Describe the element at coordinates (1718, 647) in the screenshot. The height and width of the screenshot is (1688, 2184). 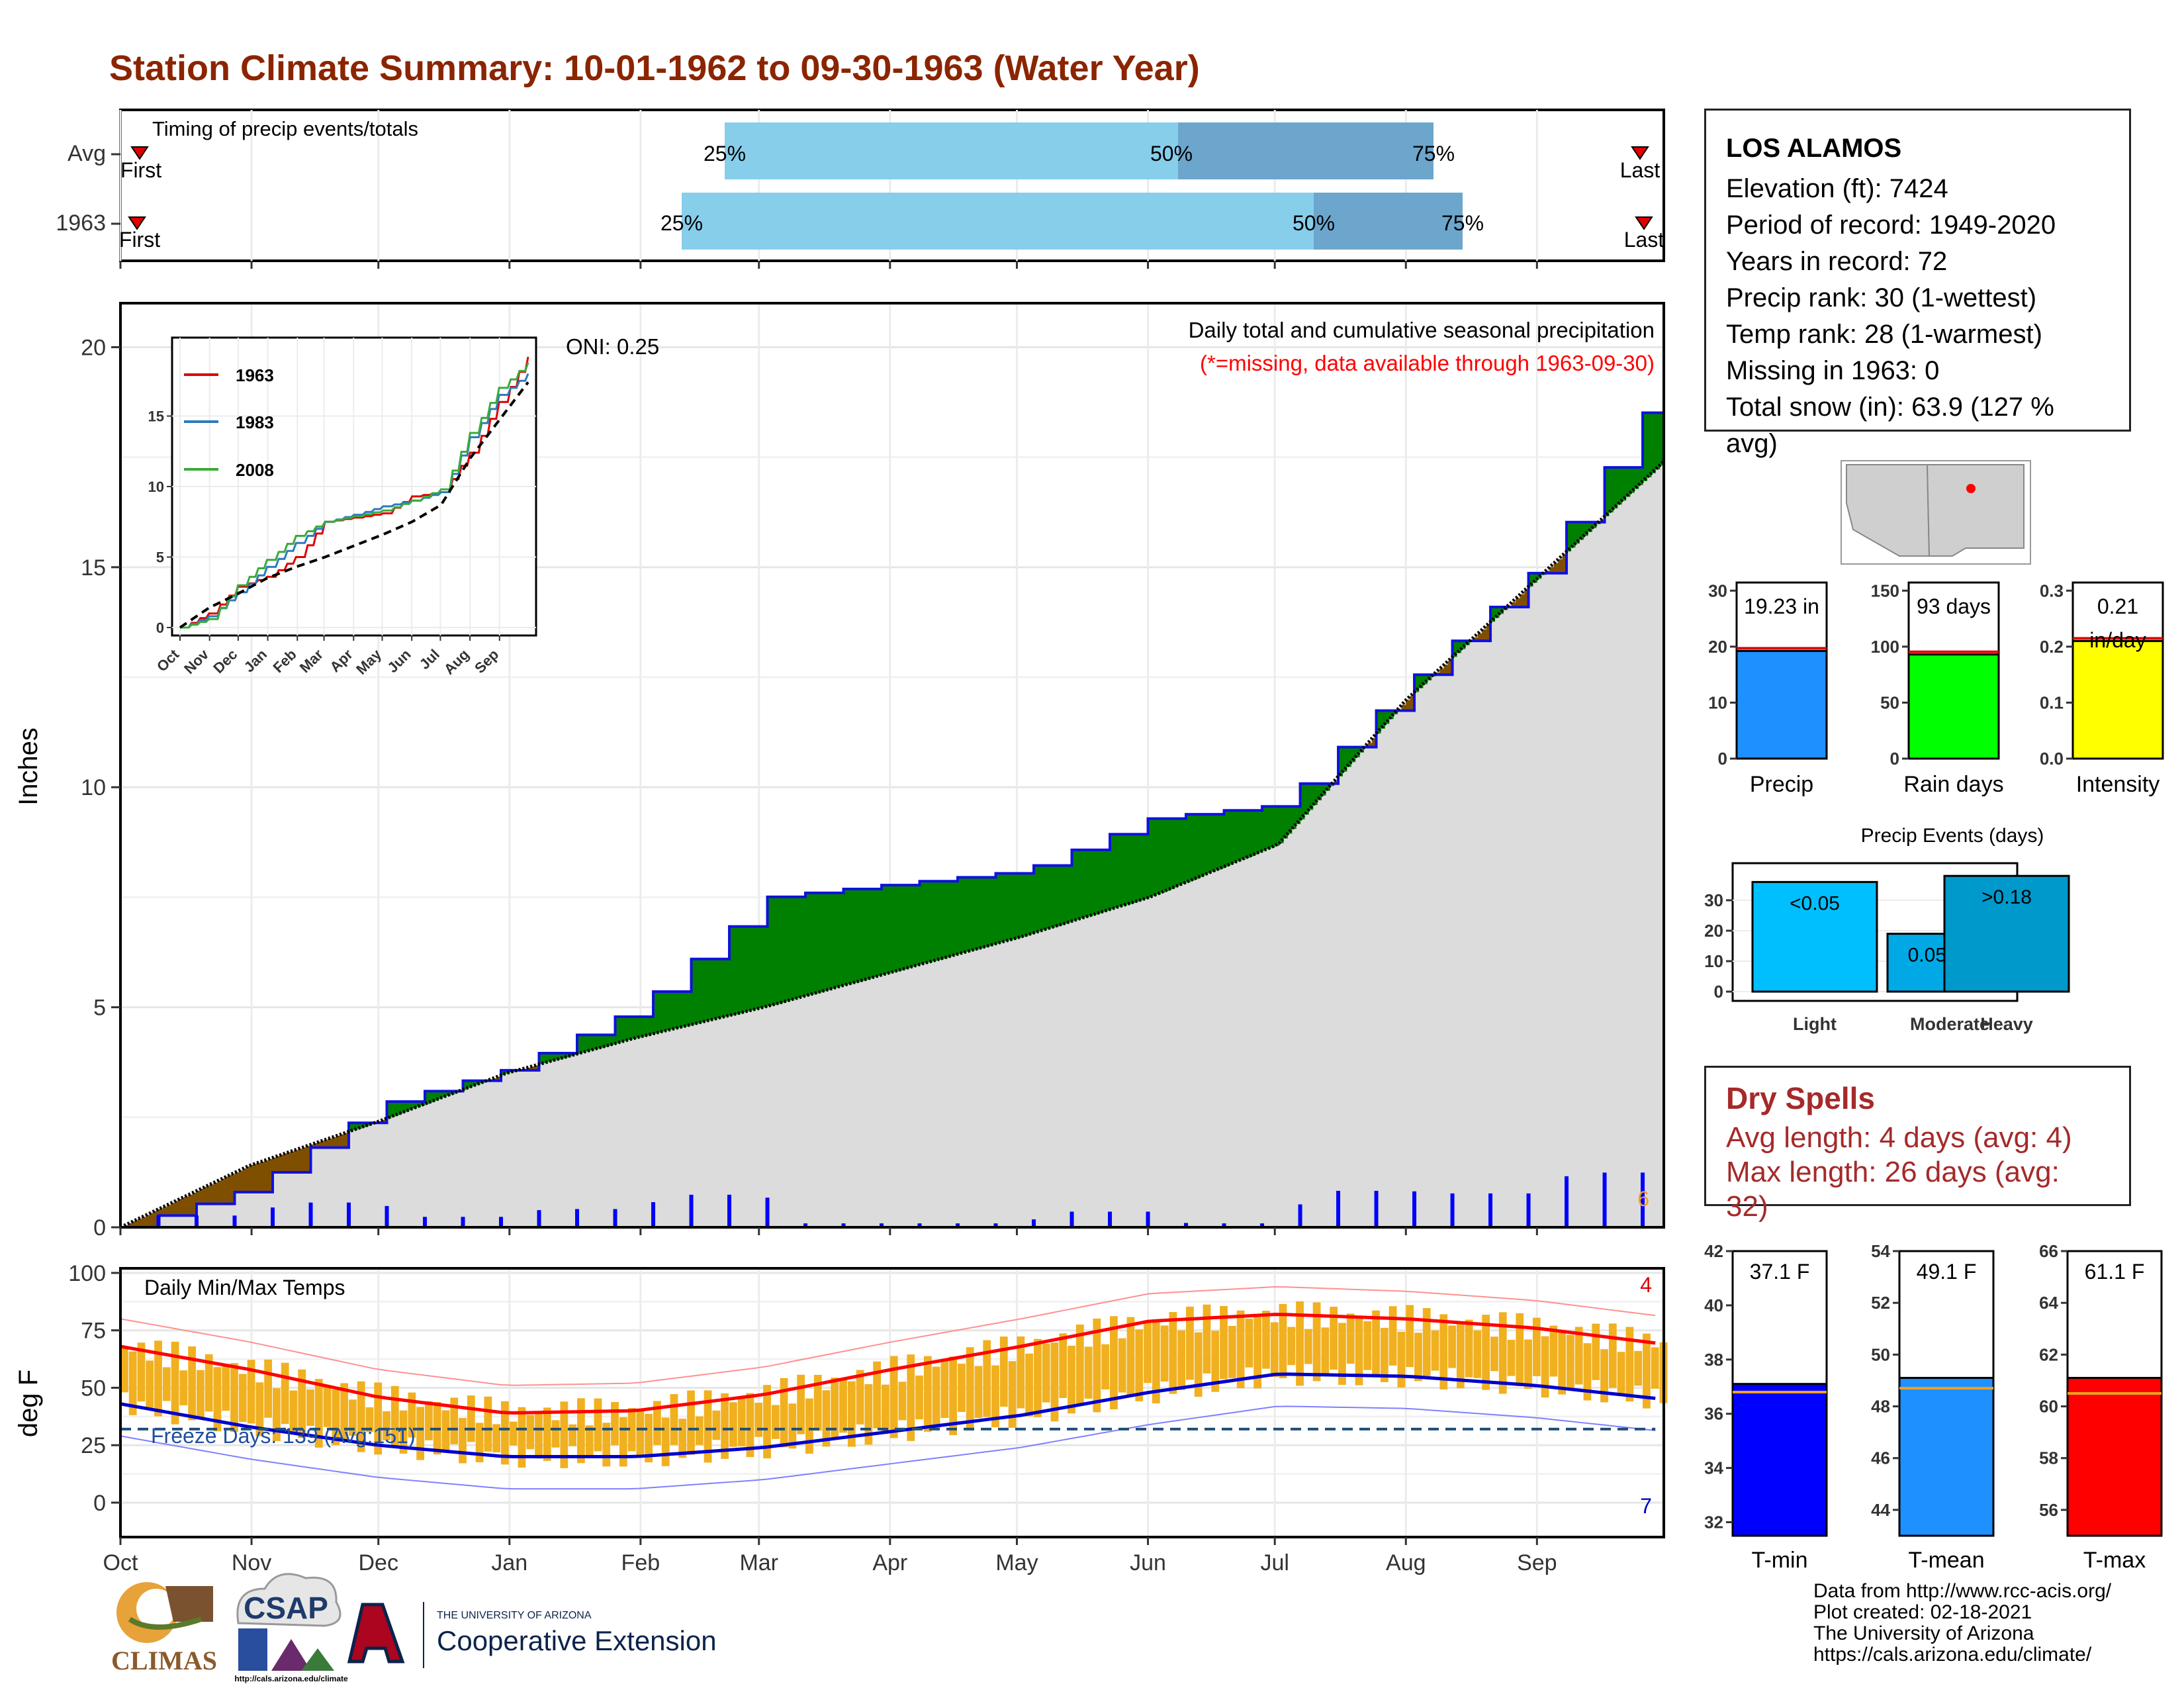
I see `mini-ytick-label: 20` at that location.